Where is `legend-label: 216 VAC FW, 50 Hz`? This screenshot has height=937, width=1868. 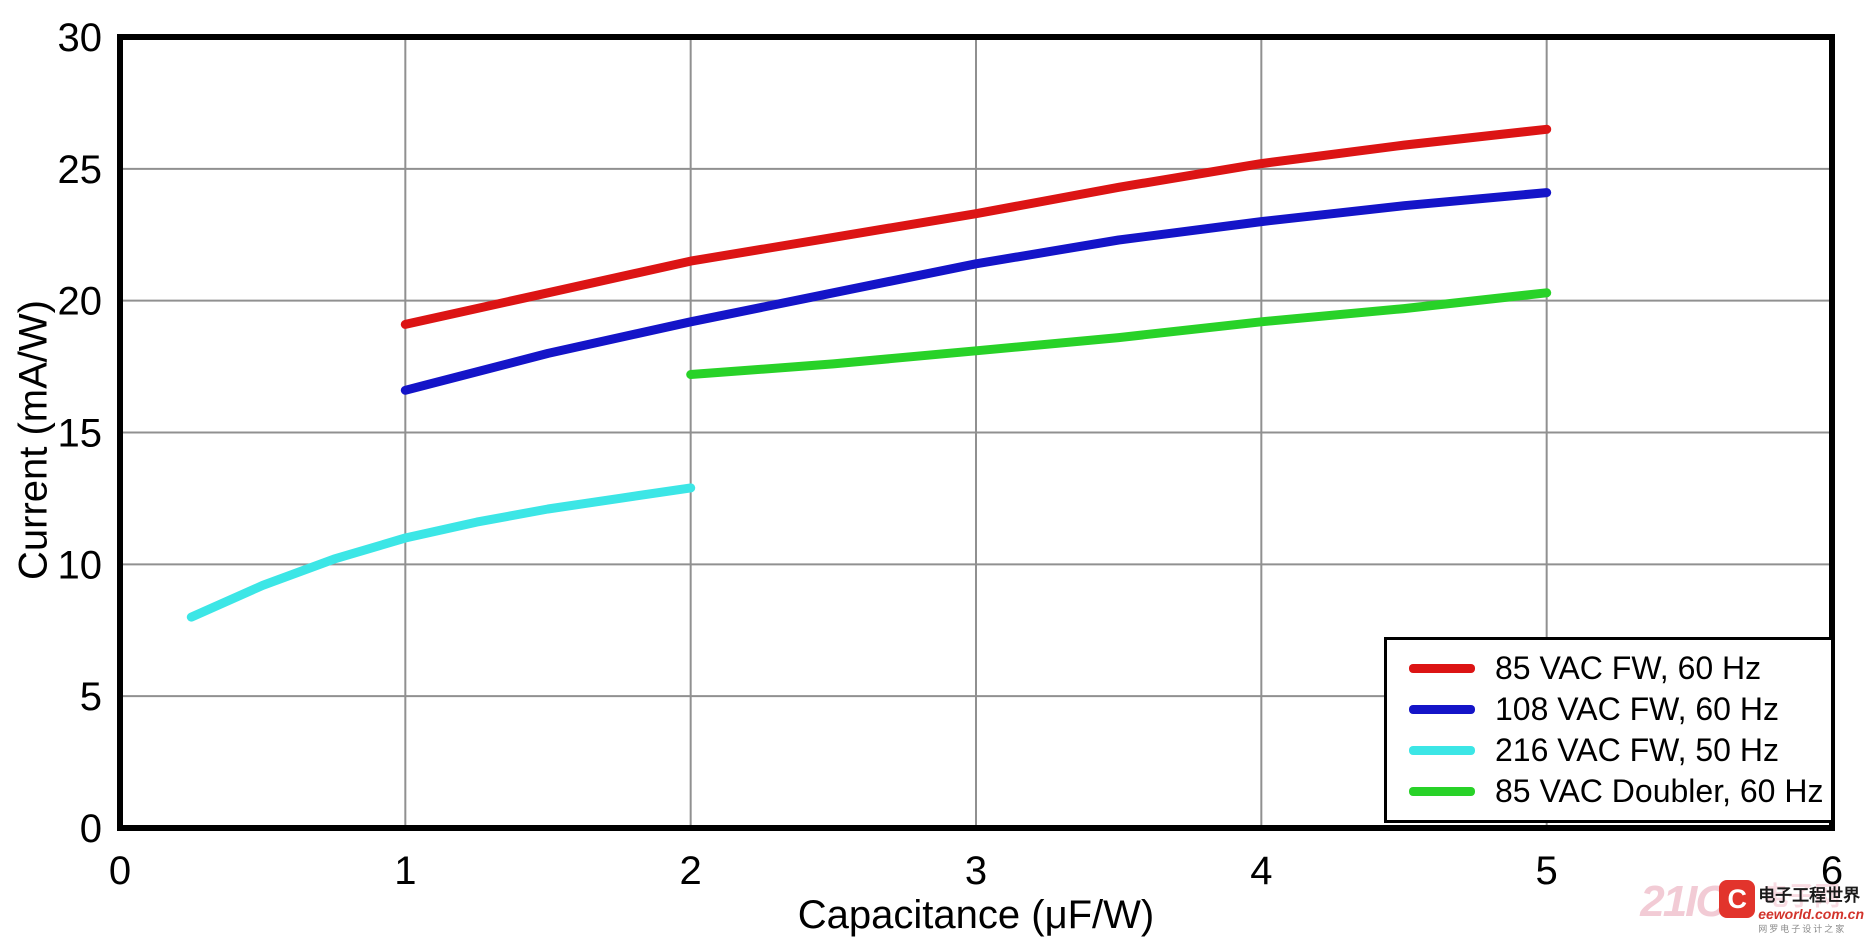 legend-label: 216 VAC FW, 50 Hz is located at coordinates (1637, 750).